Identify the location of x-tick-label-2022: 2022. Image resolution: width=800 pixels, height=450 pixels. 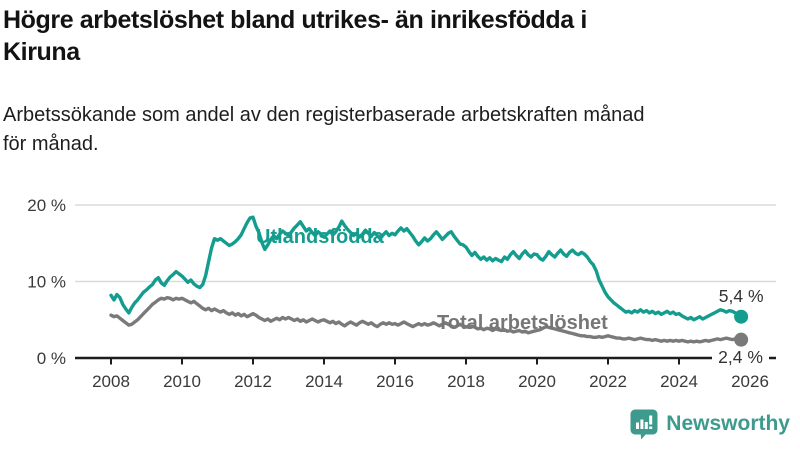
(608, 381).